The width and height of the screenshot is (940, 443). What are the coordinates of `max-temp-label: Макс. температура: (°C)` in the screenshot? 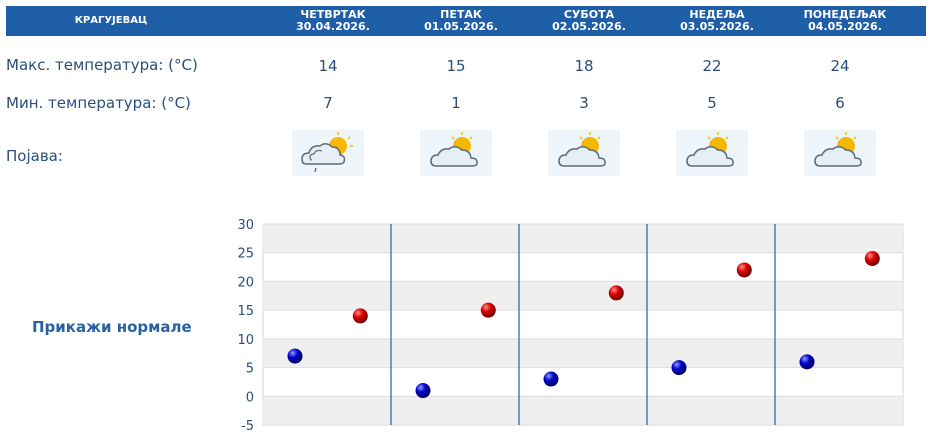 It's located at (102, 65).